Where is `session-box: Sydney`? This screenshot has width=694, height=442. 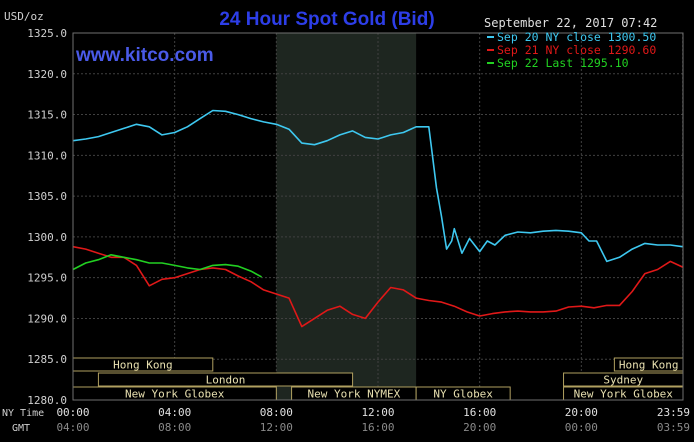 session-box: Sydney is located at coordinates (623, 379).